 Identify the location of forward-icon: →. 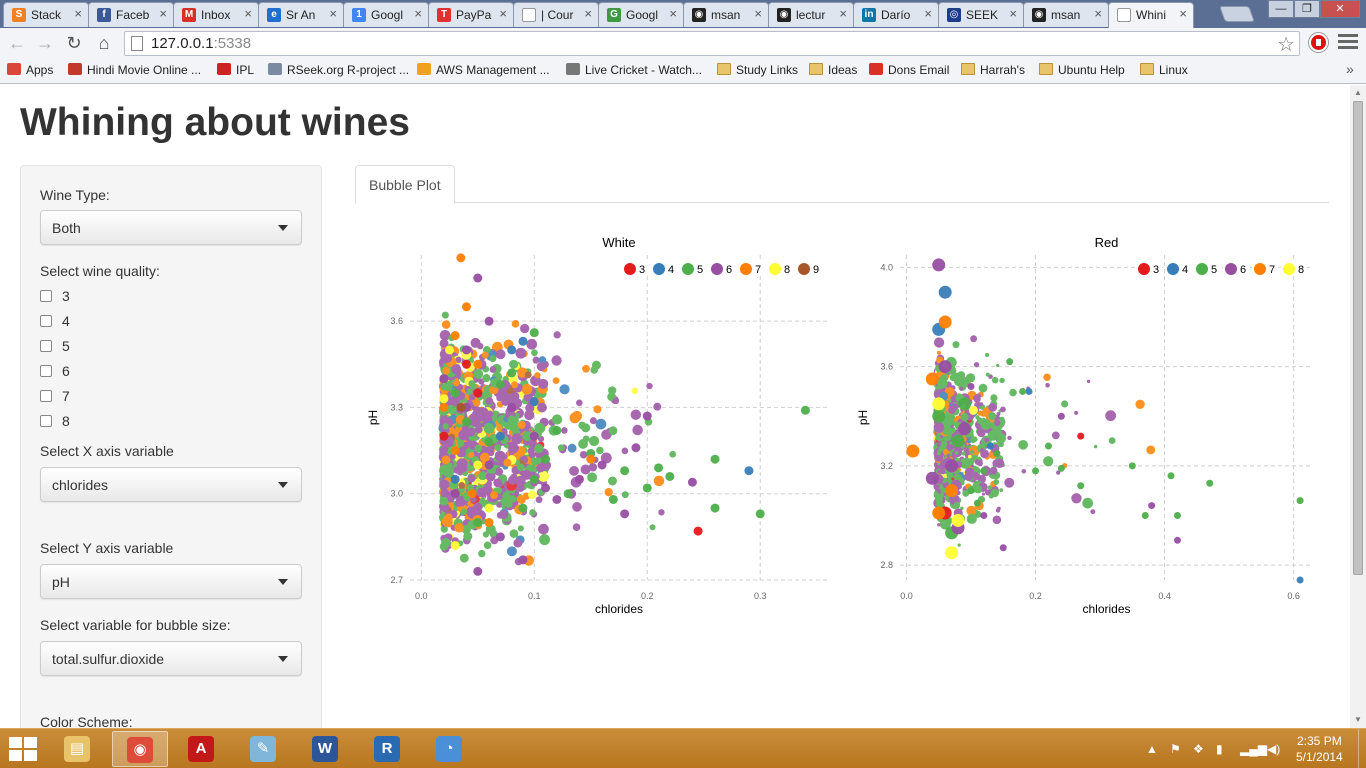
(45, 43).